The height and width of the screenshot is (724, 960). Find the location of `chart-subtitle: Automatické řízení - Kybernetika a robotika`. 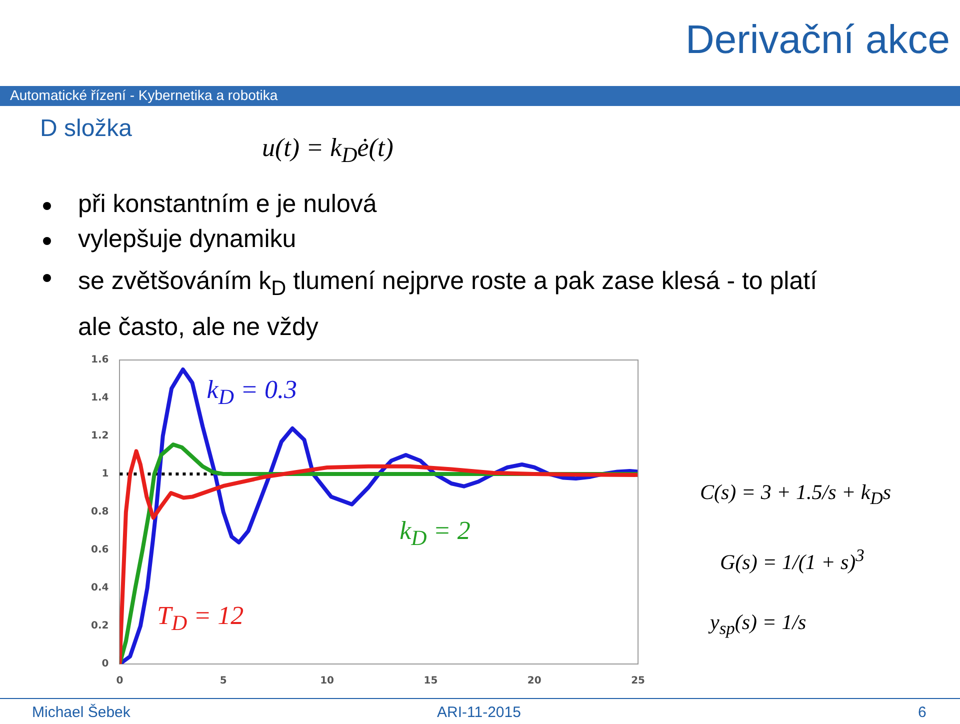

chart-subtitle: Automatické řízení - Kybernetika a robotika is located at coordinates (144, 95).